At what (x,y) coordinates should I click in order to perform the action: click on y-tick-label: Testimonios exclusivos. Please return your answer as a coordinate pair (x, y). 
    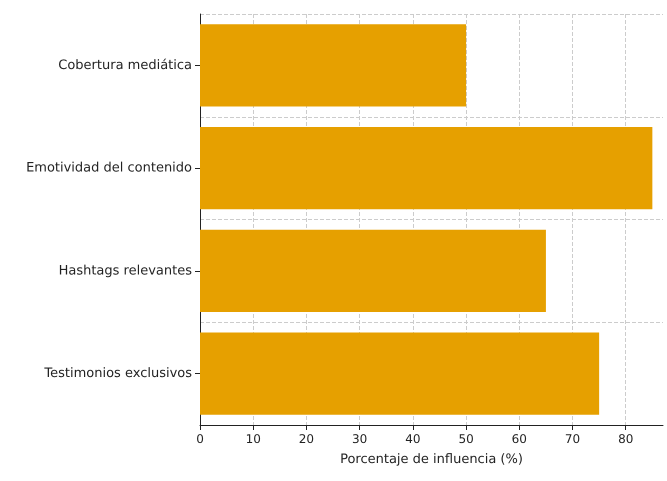
    Looking at the image, I should click on (117, 374).